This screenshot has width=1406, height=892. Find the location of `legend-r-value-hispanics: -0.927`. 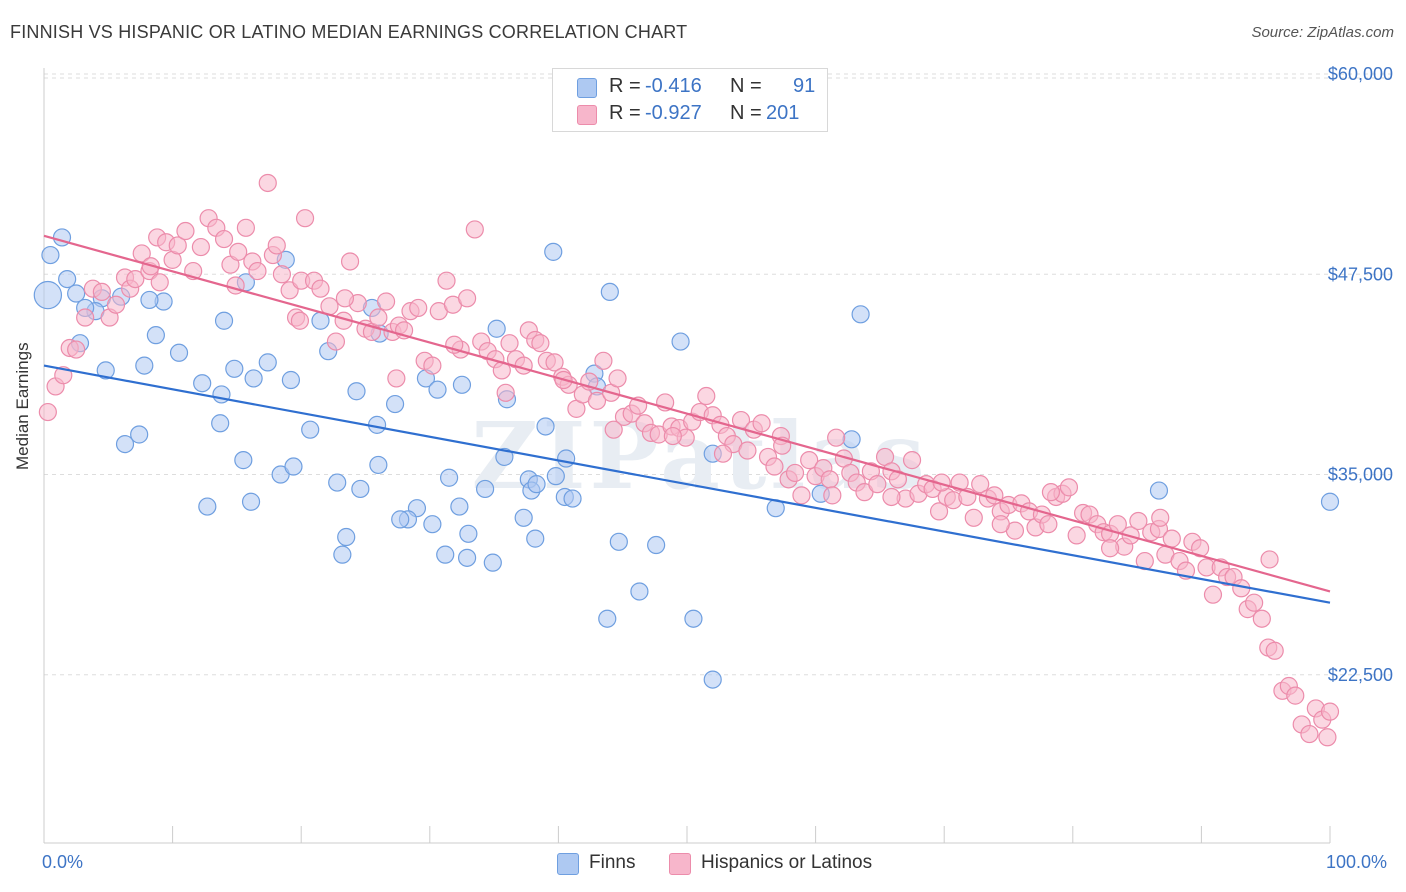

legend-r-value-hispanics: -0.927 is located at coordinates (673, 113).